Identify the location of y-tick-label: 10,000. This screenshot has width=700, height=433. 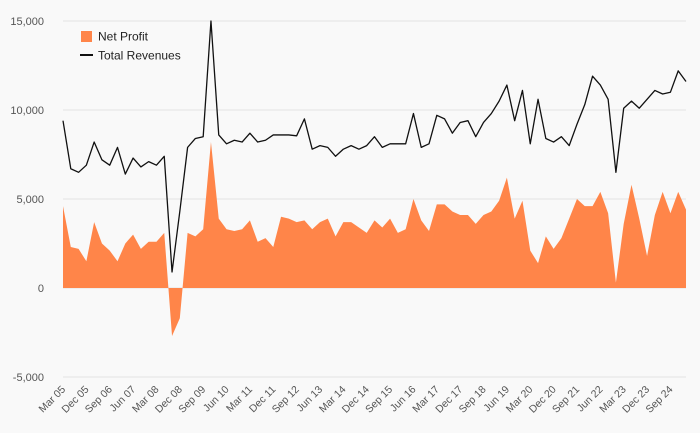
(27, 111).